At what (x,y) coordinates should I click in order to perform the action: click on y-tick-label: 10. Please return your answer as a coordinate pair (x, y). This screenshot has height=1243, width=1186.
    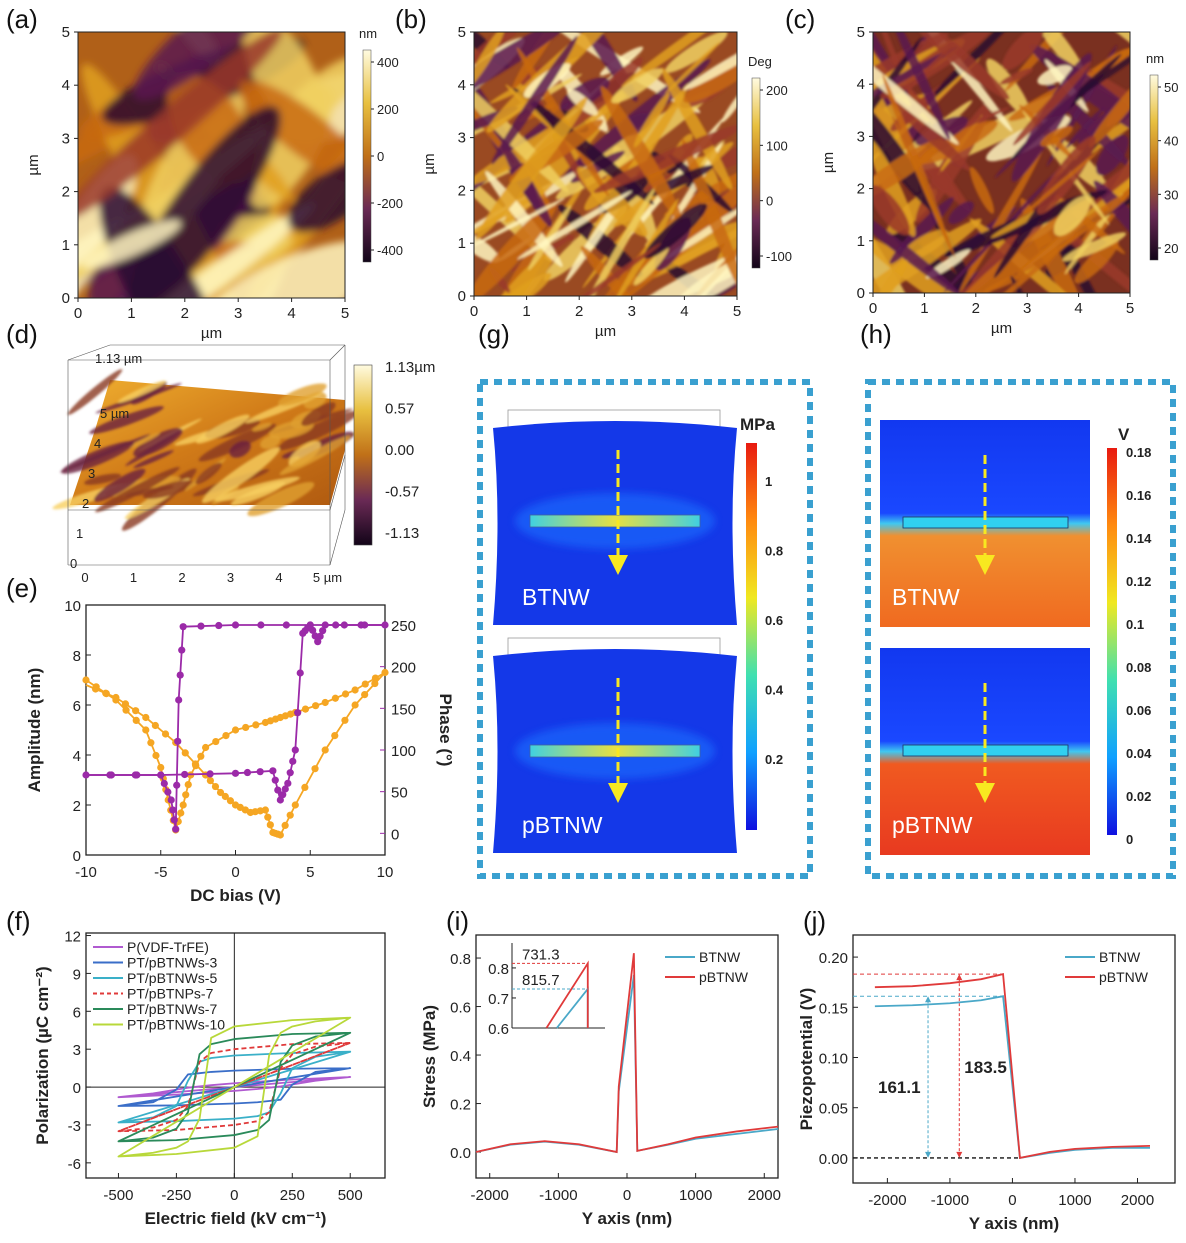
    Looking at the image, I should click on (72, 606).